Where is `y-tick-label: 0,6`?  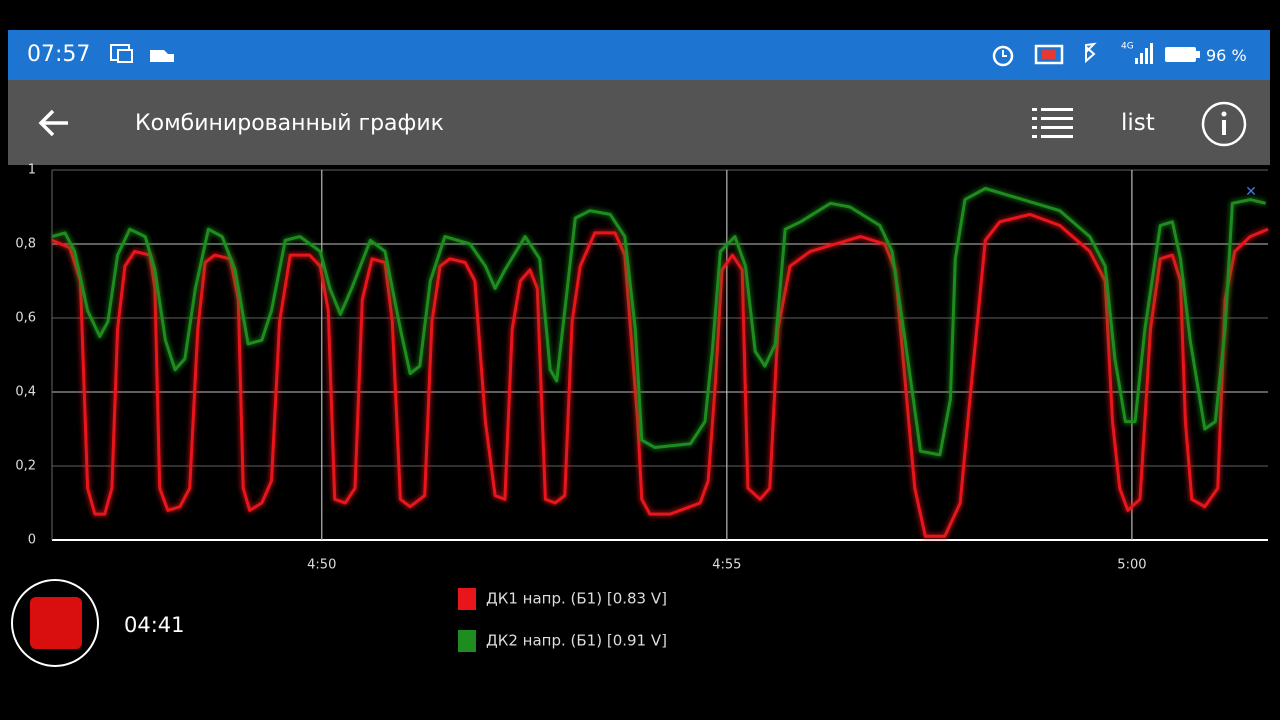
y-tick-label: 0,6 is located at coordinates (25, 318).